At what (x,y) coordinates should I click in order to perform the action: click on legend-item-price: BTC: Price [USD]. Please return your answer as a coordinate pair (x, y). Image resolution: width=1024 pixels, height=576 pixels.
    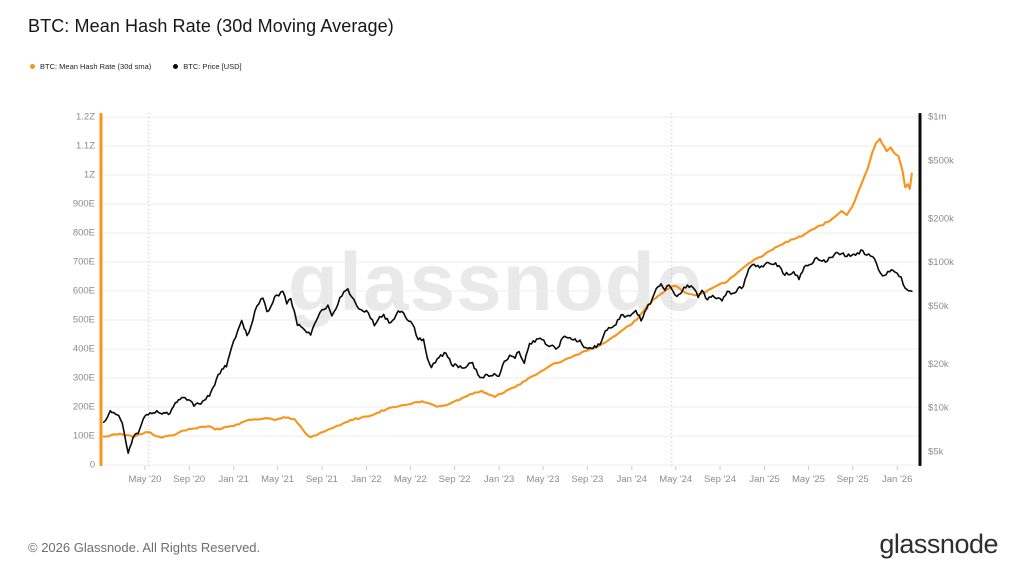
    Looking at the image, I should click on (207, 66).